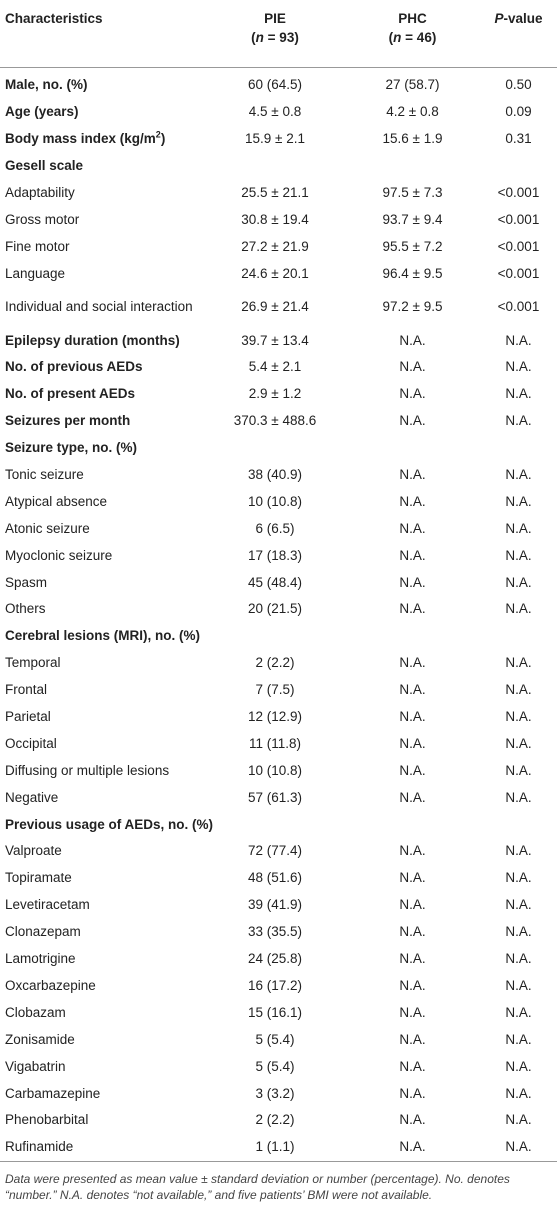 The width and height of the screenshot is (557, 1207). I want to click on label-text: Lamotrigine, so click(40, 959).